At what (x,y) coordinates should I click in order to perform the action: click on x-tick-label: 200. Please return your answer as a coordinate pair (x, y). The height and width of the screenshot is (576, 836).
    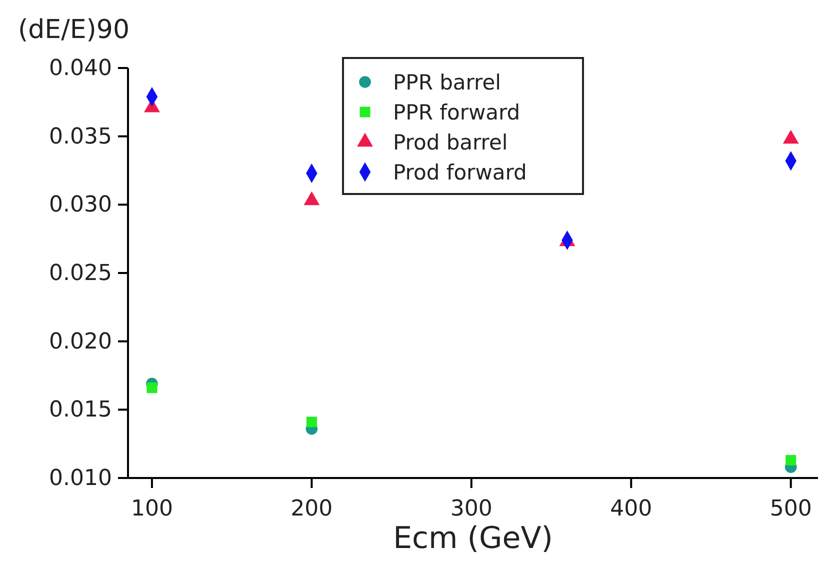
    Looking at the image, I should click on (311, 509).